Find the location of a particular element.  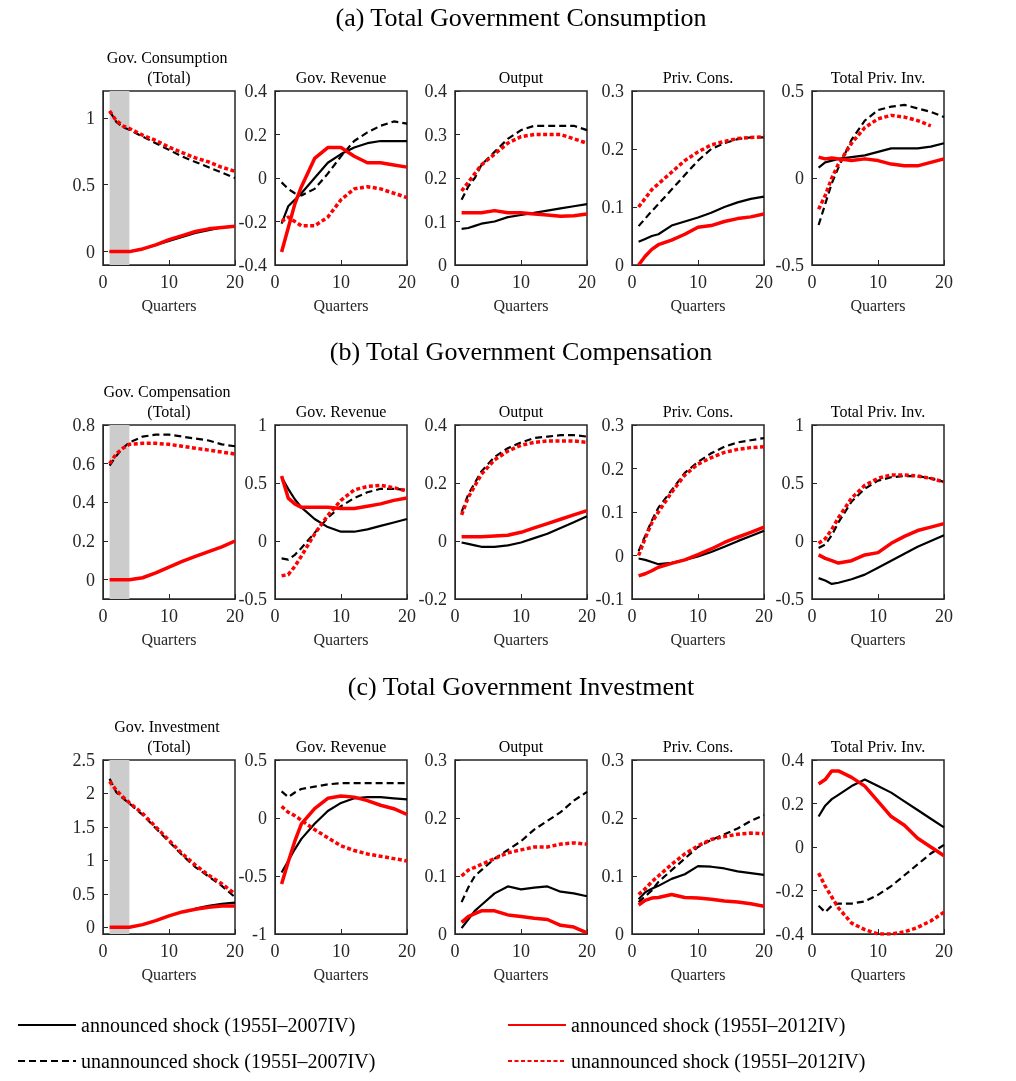

chart-title: Output is located at coordinates (521, 746).